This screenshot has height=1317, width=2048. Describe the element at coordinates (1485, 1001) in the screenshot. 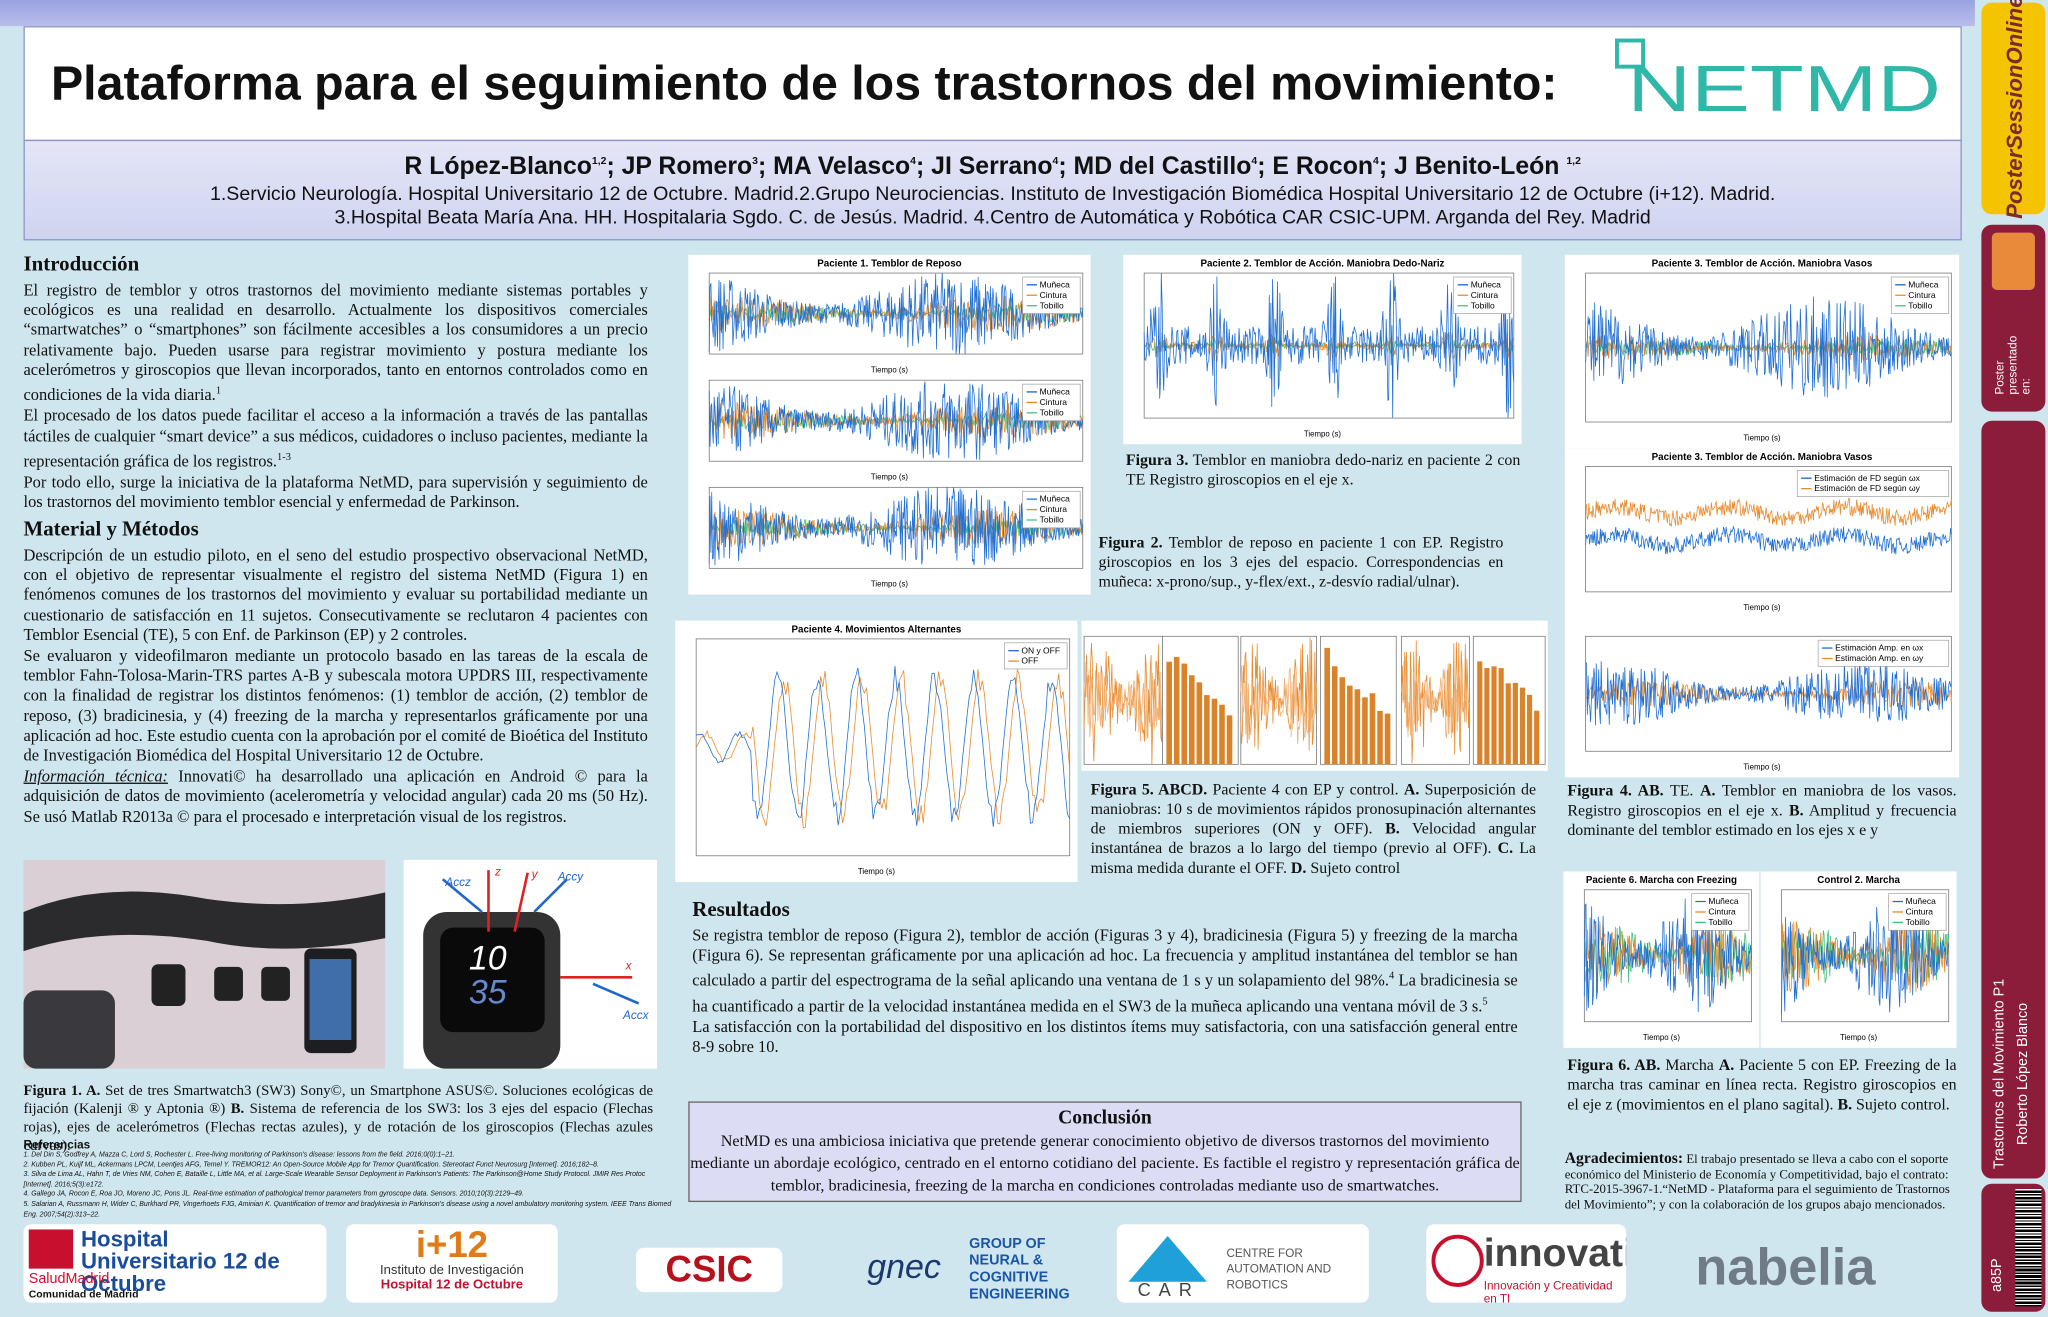

I see `citation: 5` at that location.